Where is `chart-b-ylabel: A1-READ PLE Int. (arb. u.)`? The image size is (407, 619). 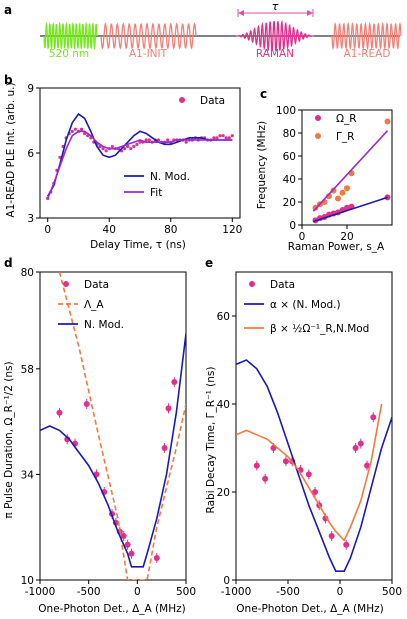
chart-b-ylabel: A1-READ PLE Int. (arb. u.) is located at coordinates (11, 149).